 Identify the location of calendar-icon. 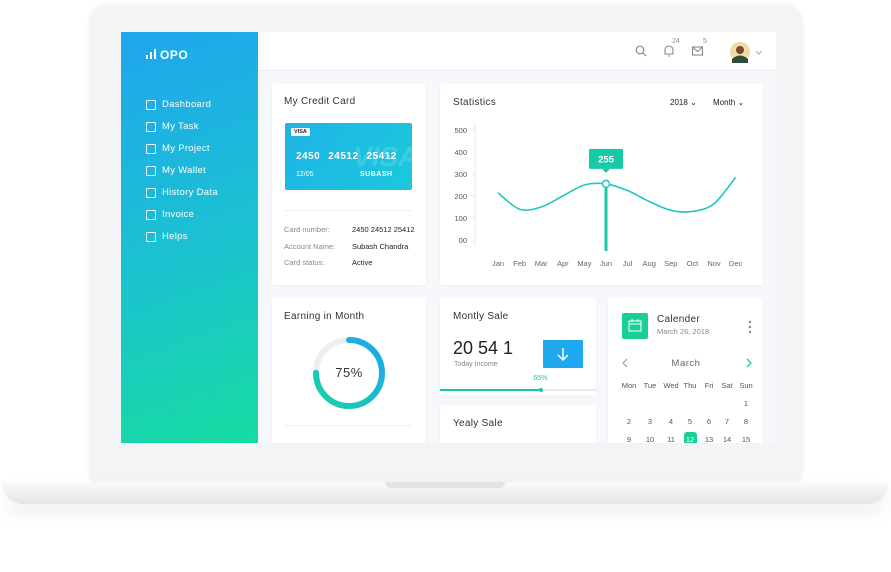
(635, 326).